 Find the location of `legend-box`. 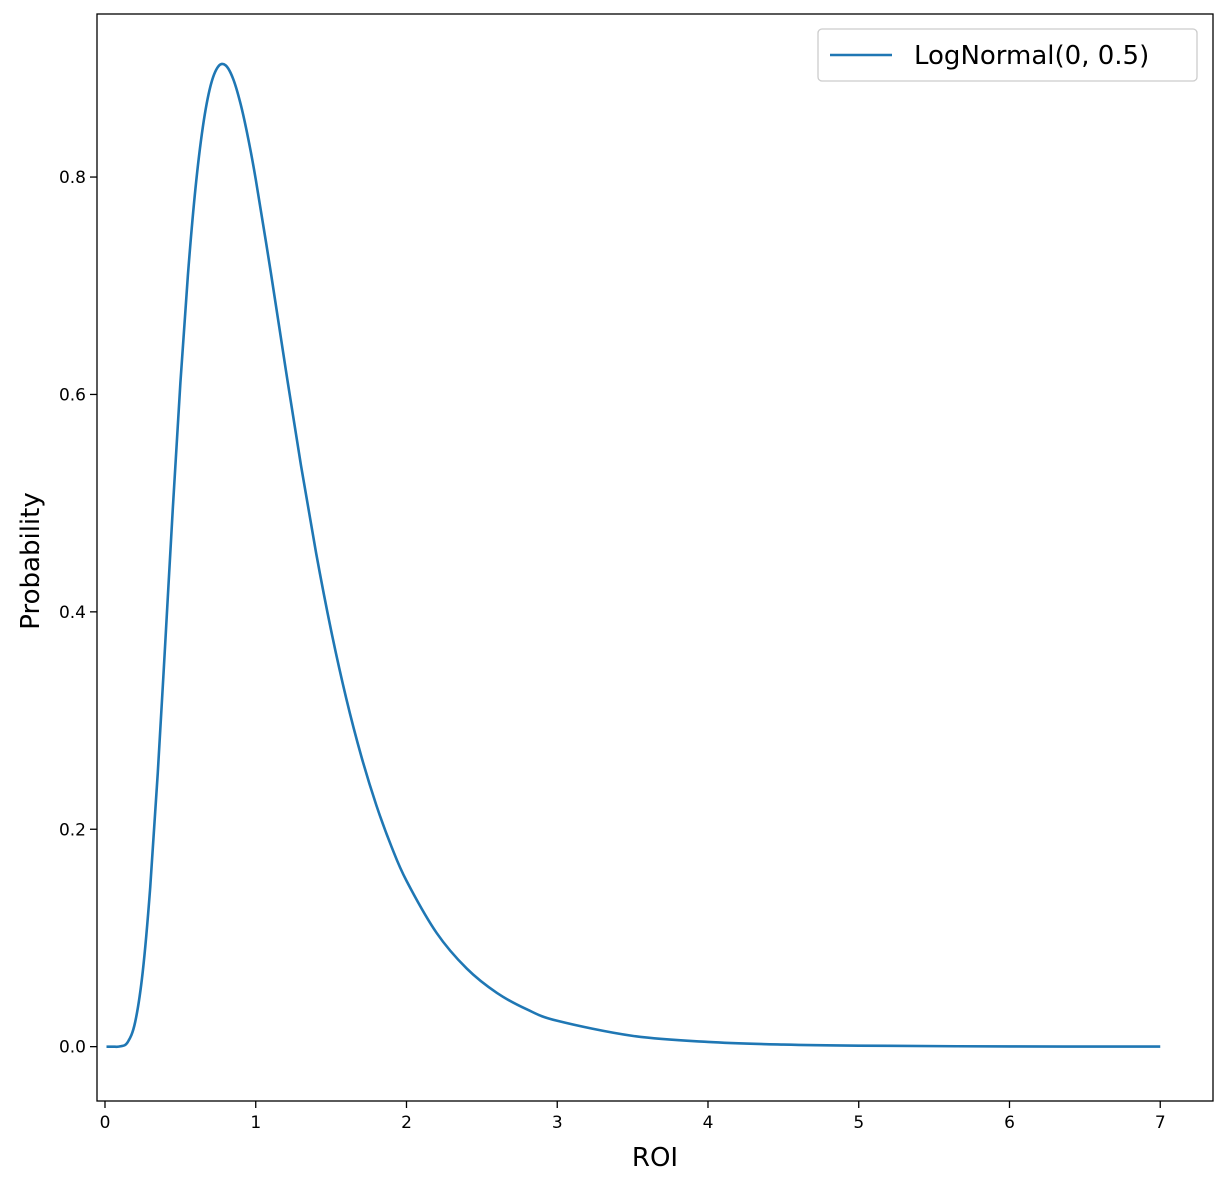

legend-box is located at coordinates (1007, 55).